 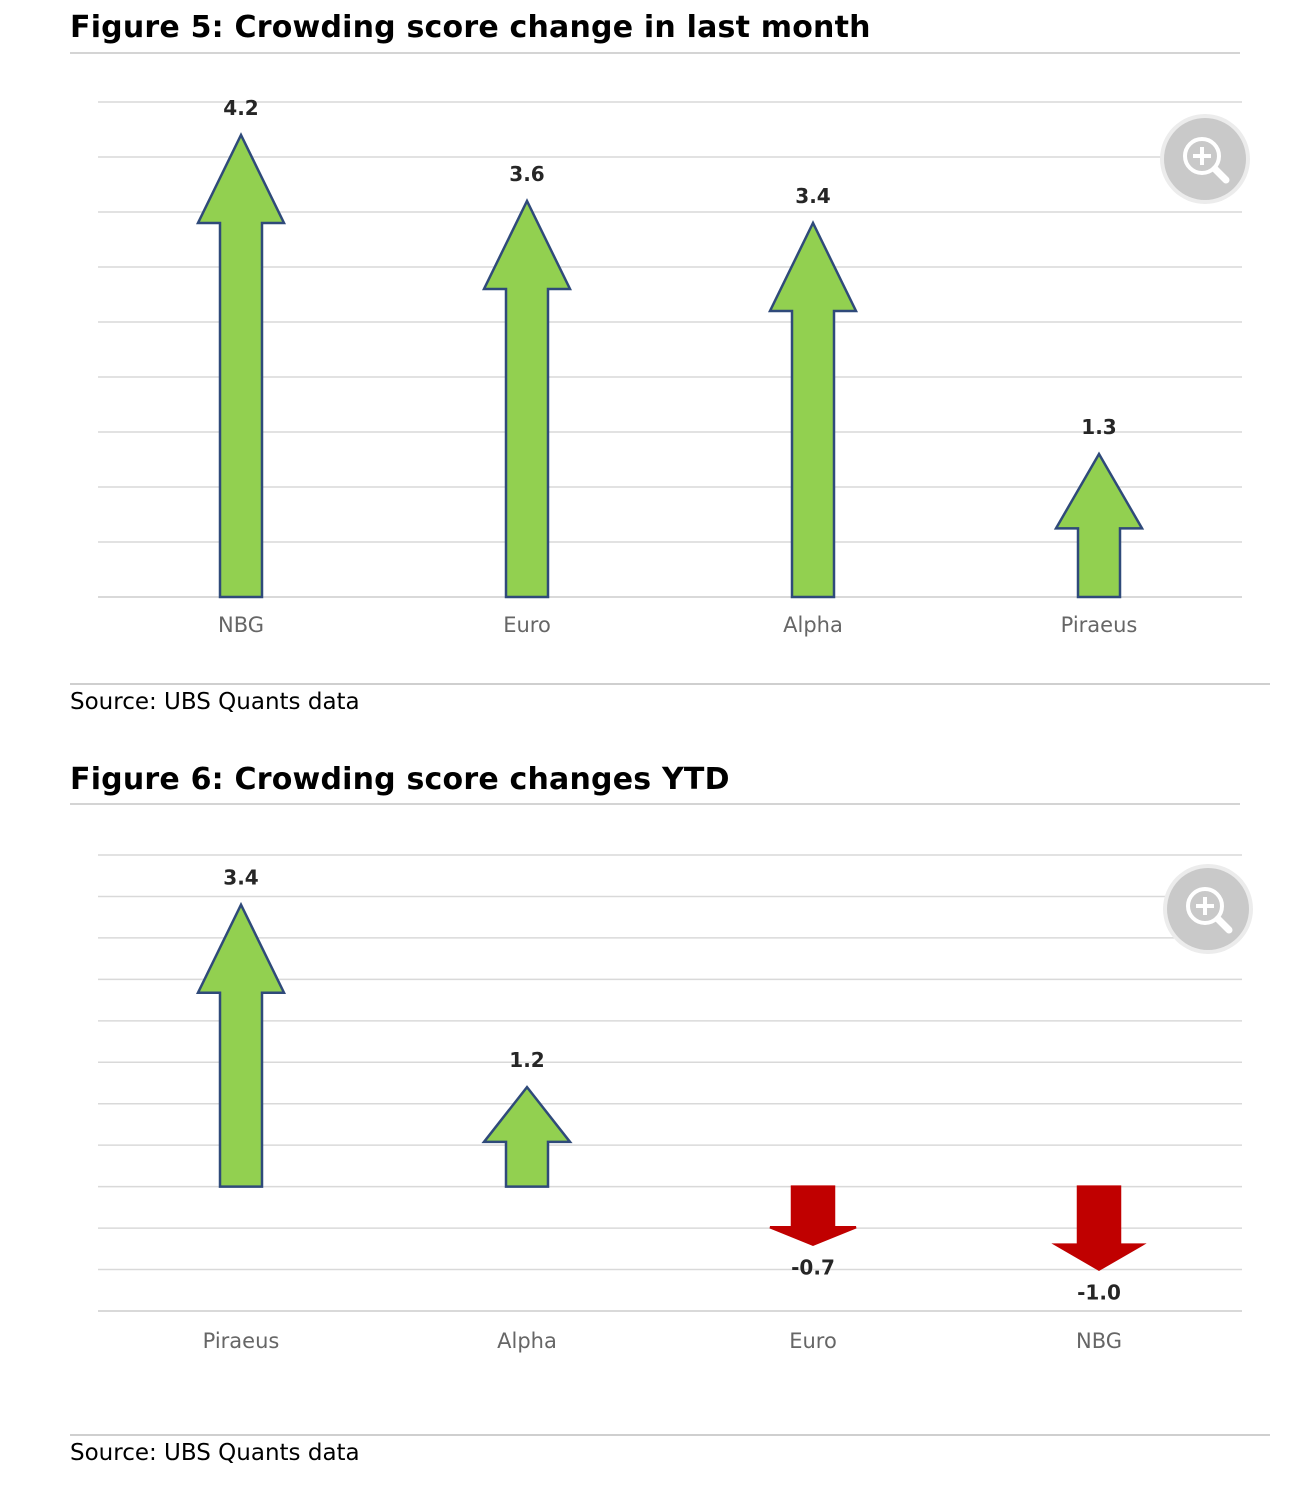 I want to click on figure-6-source: Source: UBS Quants data, so click(x=215, y=1453).